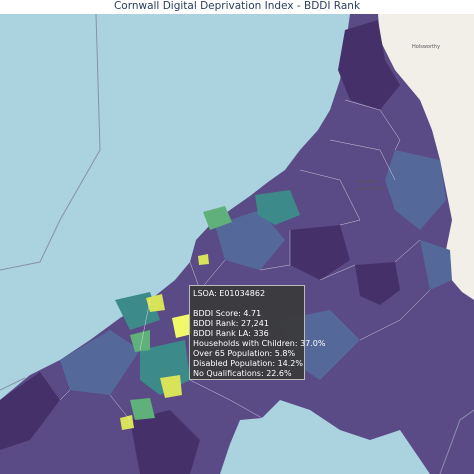  What do you see at coordinates (242, 373) in the screenshot?
I see `tooltip-noqual: No Qualifications: 22.6%` at bounding box center [242, 373].